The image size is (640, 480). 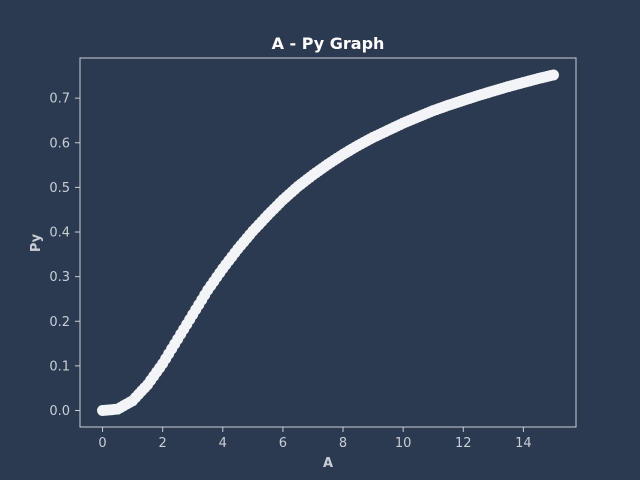 I want to click on x-tick-label: 10, so click(x=403, y=443).